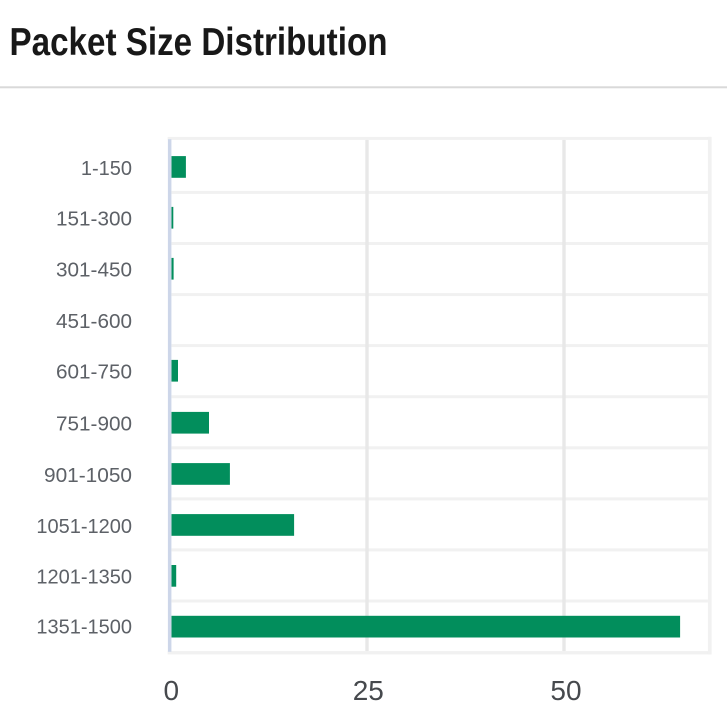 This screenshot has width=727, height=713. What do you see at coordinates (94, 425) in the screenshot?
I see `svg-text: 751-900` at bounding box center [94, 425].